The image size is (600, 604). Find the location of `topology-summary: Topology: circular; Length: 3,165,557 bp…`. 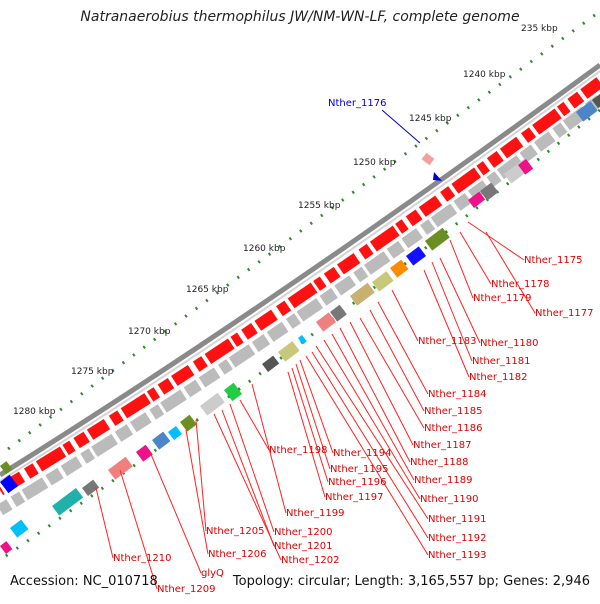

topology-summary: Topology: circular; Length: 3,165,557 bp… is located at coordinates (411, 581).